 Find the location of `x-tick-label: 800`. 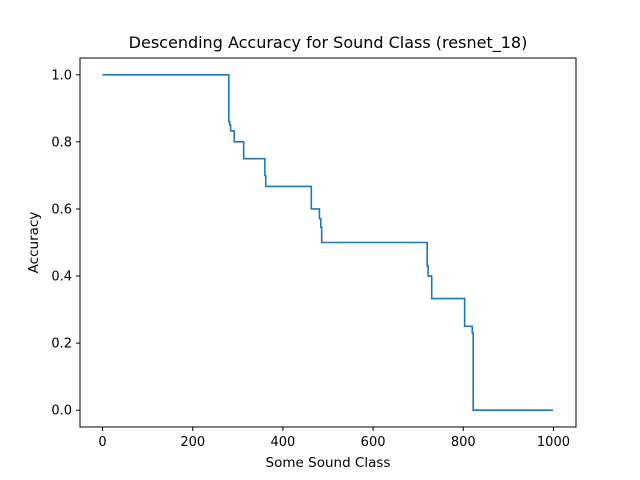

x-tick-label: 800 is located at coordinates (463, 442).